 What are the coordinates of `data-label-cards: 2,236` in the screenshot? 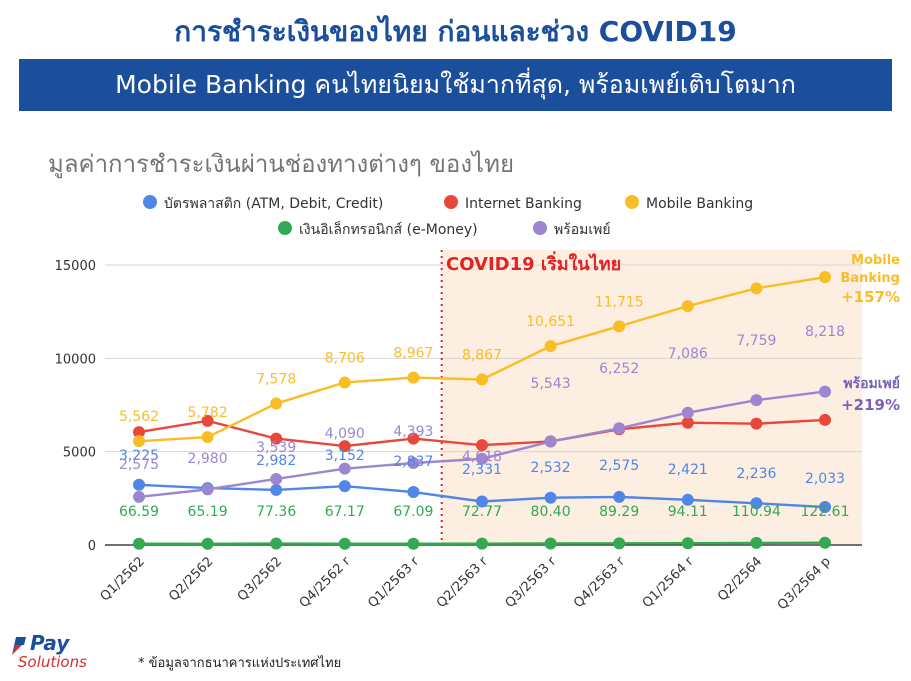 It's located at (756, 474).